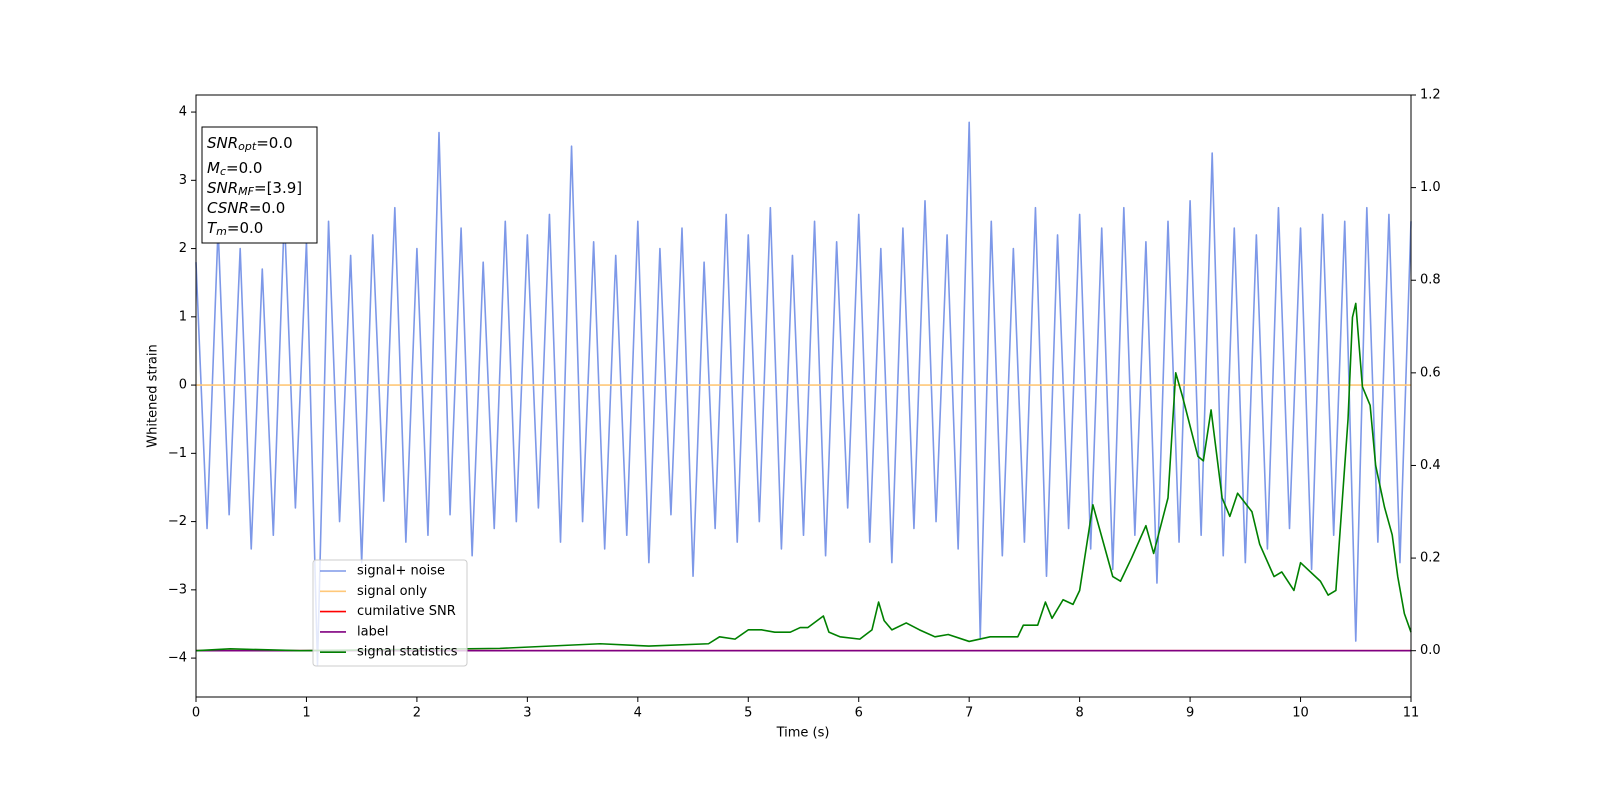 This screenshot has height=800, width=1600. What do you see at coordinates (417, 713) in the screenshot?
I see `x-tick-label: 2` at bounding box center [417, 713].